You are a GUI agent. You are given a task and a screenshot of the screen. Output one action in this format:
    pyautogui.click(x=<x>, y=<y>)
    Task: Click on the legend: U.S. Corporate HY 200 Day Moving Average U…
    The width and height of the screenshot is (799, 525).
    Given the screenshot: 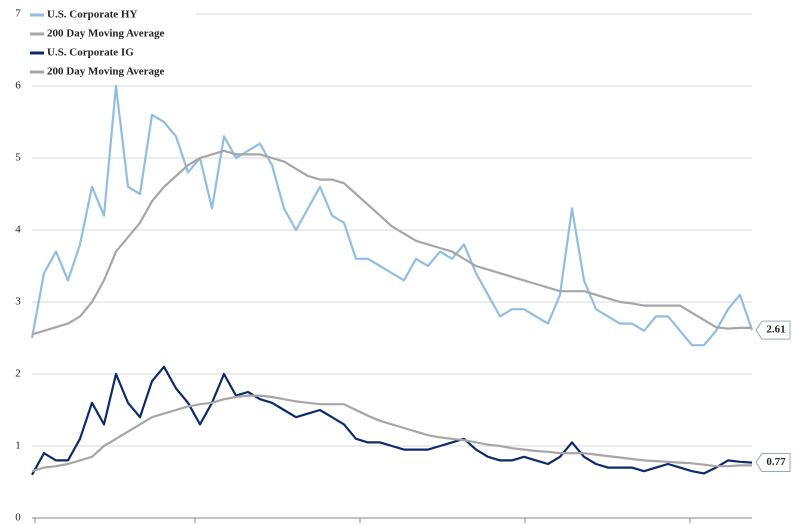 What is the action you would take?
    pyautogui.click(x=112, y=43)
    